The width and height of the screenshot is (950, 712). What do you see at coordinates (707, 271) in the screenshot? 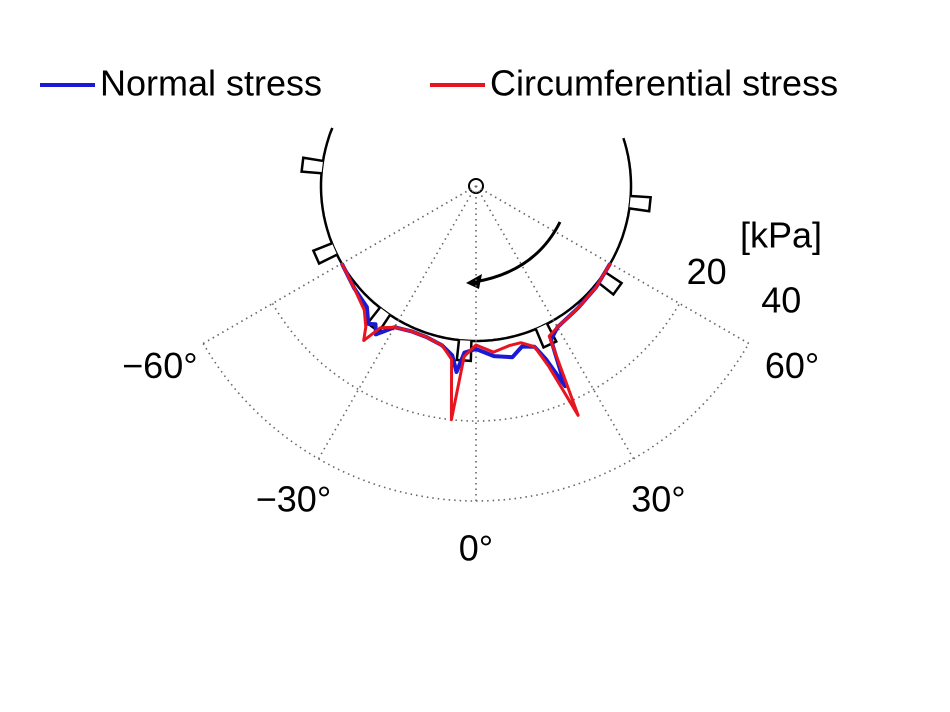
I see `r-tick-label: 20` at bounding box center [707, 271].